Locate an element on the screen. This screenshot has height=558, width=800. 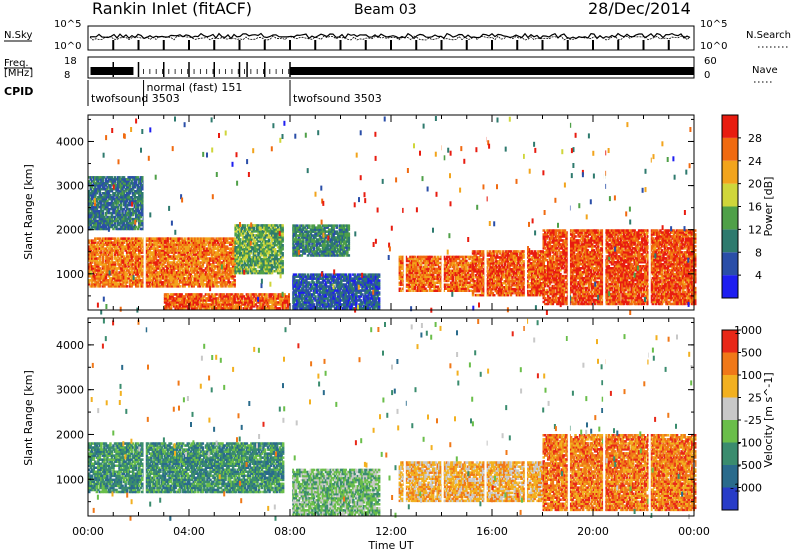
beam-title: Beam 03 is located at coordinates (385, 10).